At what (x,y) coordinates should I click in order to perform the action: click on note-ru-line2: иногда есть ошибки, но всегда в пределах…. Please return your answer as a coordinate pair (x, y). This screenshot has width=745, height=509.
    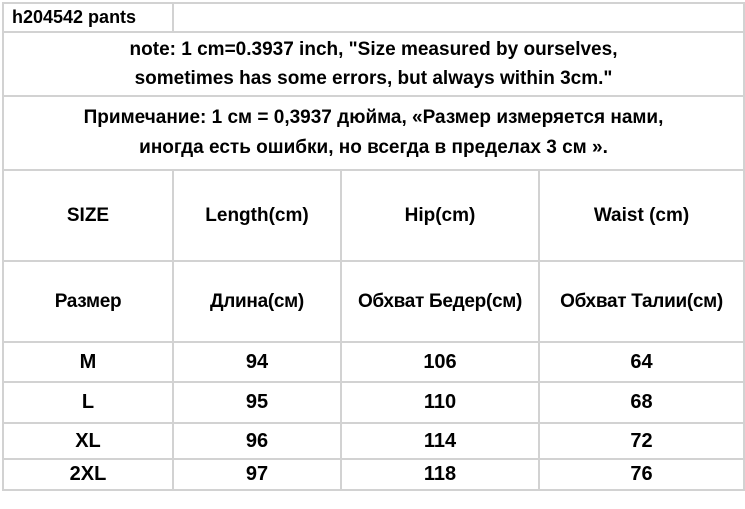
    Looking at the image, I should click on (373, 147).